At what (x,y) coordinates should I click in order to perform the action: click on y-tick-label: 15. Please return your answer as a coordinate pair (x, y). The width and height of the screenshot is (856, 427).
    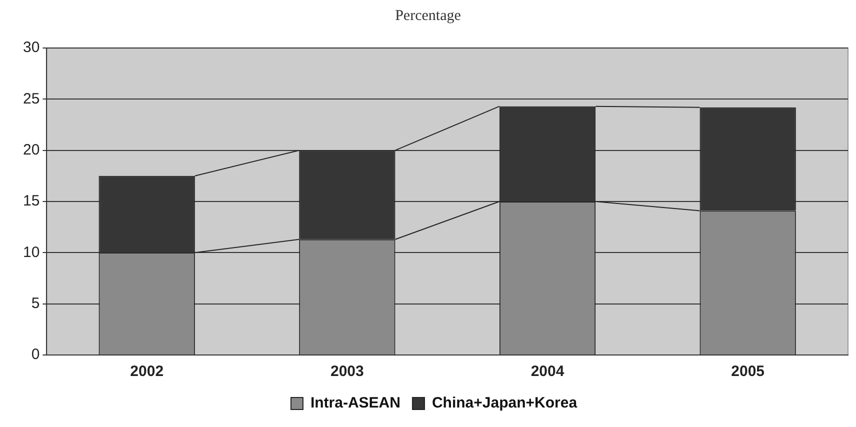
    Looking at the image, I should click on (31, 201).